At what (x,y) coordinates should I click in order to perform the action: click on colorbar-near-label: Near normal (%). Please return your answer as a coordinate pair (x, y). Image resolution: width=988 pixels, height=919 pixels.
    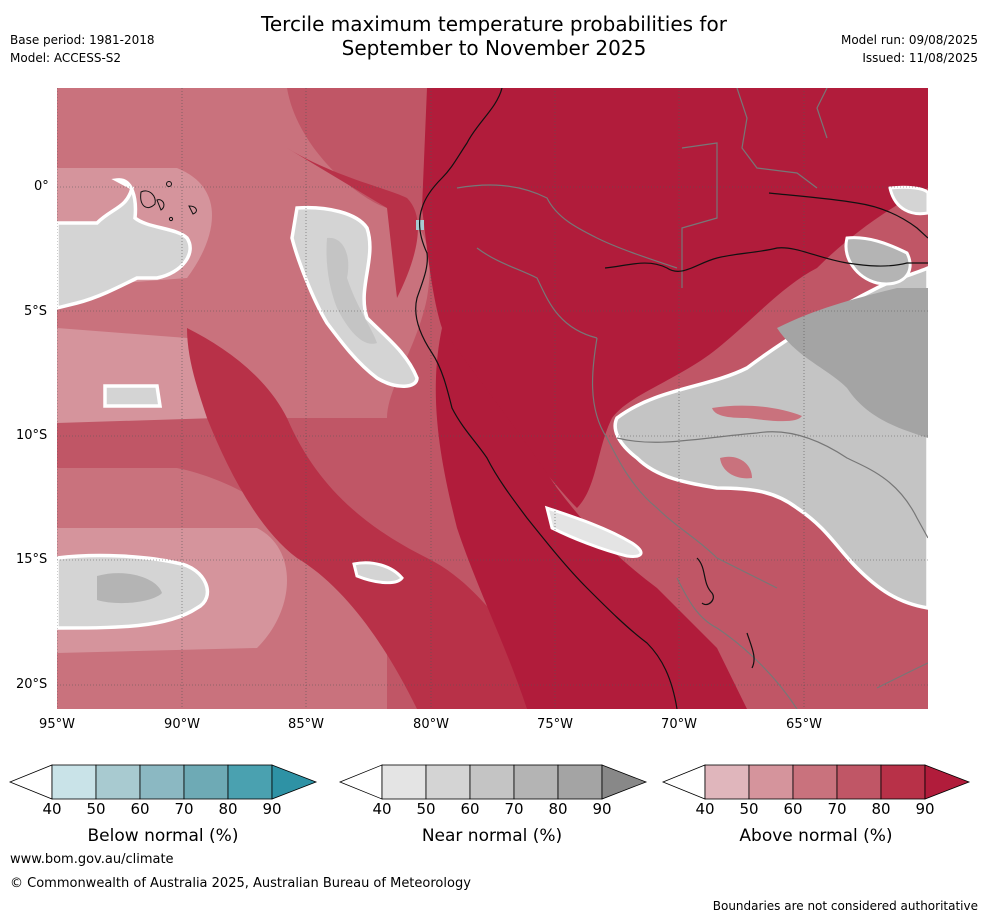
    Looking at the image, I should click on (492, 836).